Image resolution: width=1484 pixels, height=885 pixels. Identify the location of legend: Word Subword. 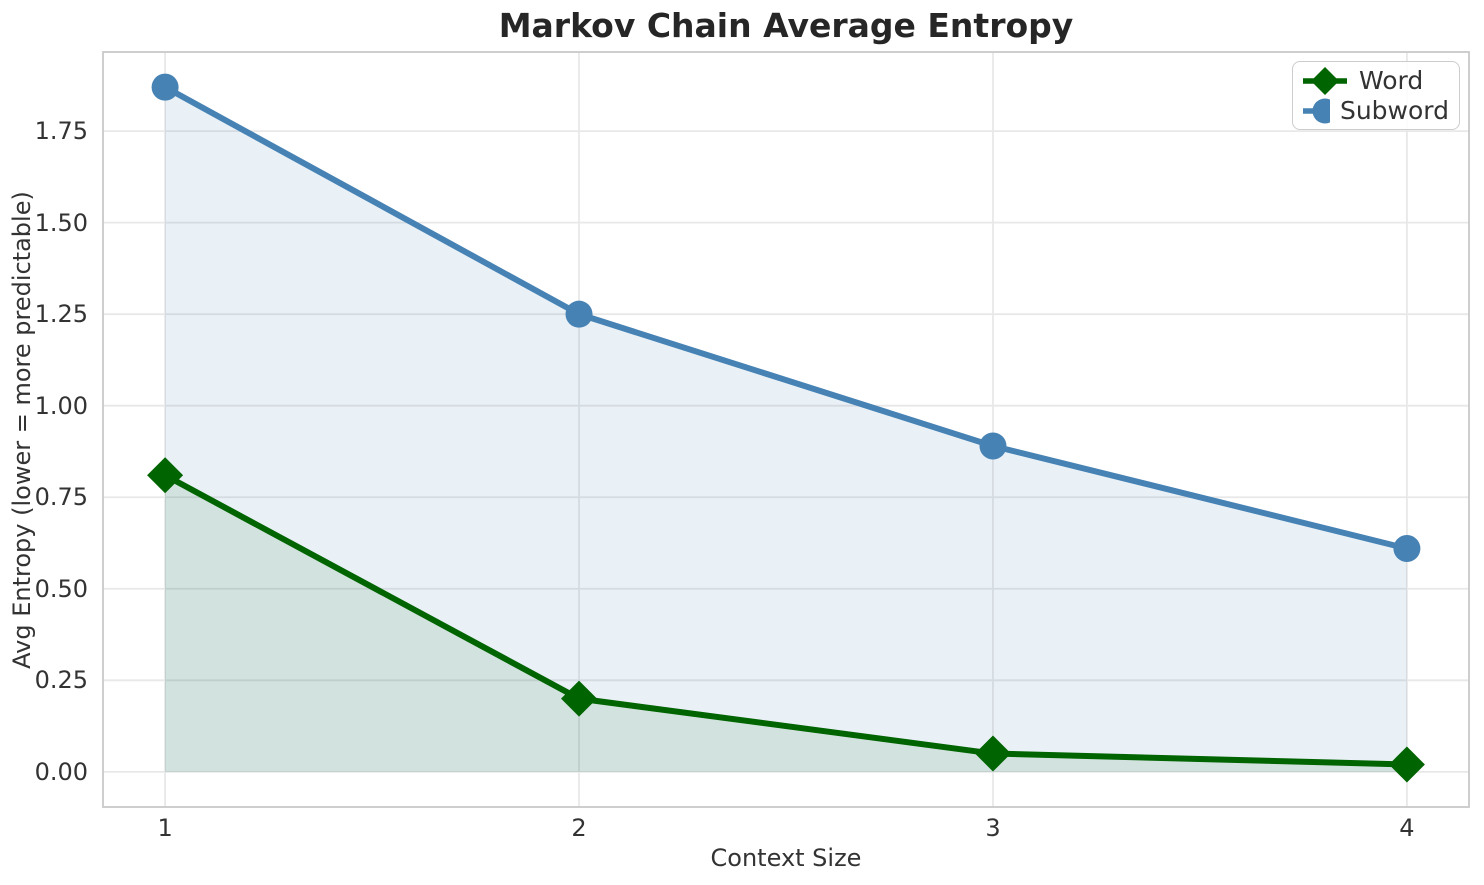
(1376, 95).